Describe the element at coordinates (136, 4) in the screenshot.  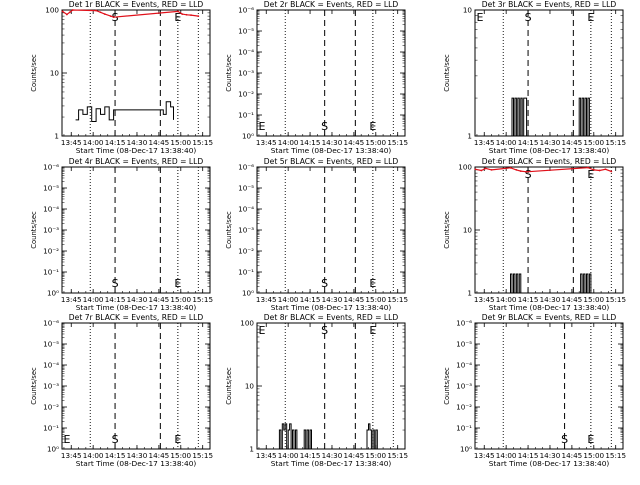
I see `chart-title: Det 1r BLACK = Events, RED = LLD` at that location.